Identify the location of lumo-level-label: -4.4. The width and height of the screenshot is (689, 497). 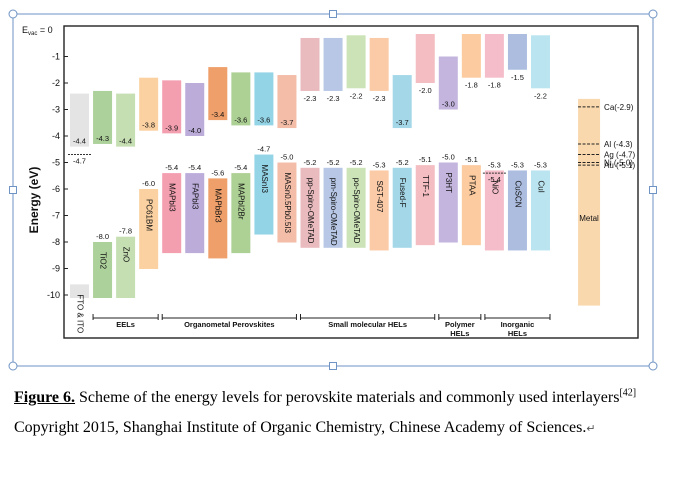
(79, 141).